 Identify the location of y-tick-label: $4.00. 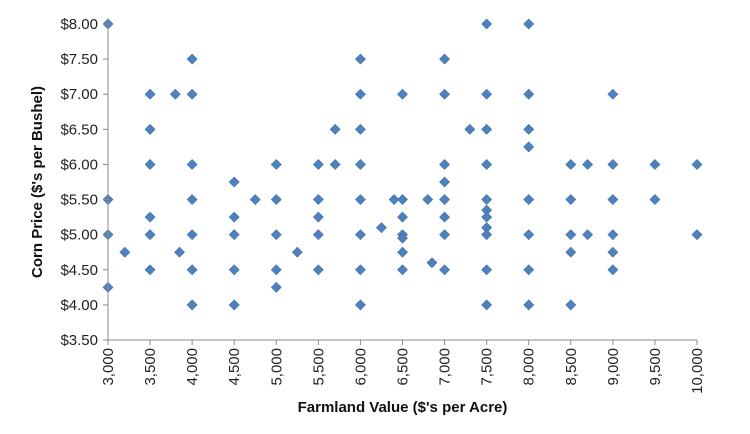
(79, 305).